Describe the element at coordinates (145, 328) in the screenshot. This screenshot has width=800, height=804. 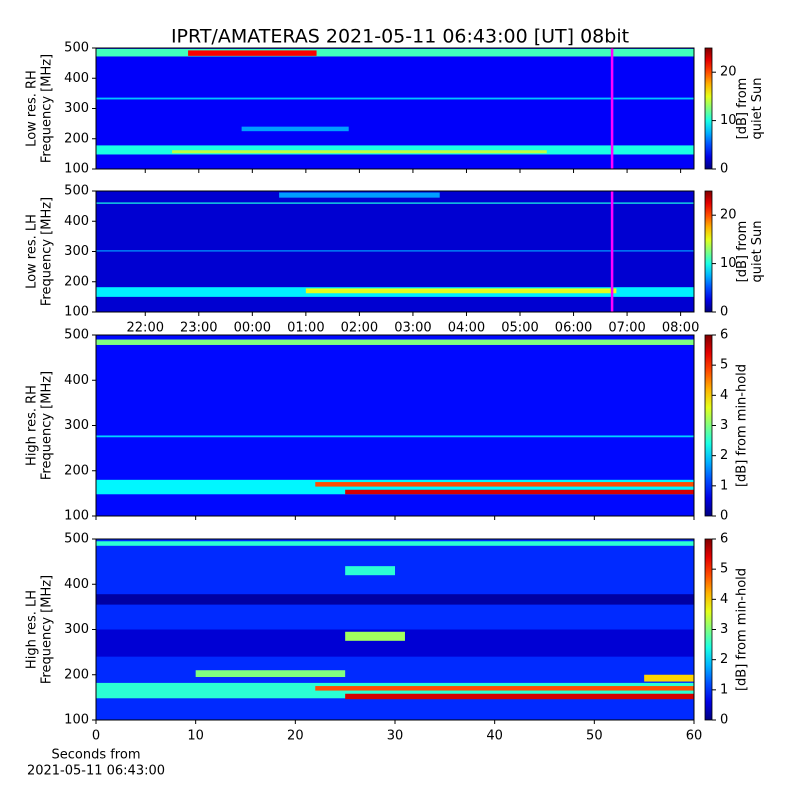
I see `x-tick-label: 22:00` at that location.